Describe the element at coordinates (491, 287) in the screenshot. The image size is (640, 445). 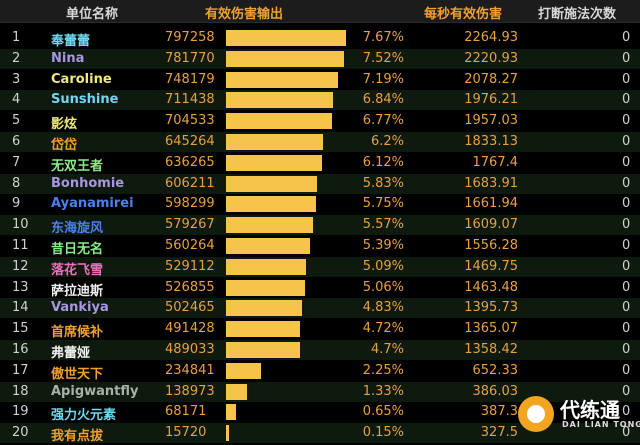
I see `dps-cell: 1463.48` at that location.